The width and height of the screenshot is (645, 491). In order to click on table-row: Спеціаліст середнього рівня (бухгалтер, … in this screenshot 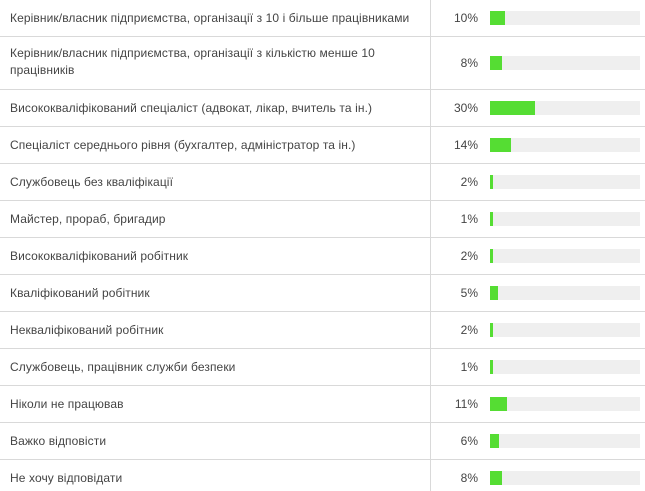, I will do `click(322, 145)`.